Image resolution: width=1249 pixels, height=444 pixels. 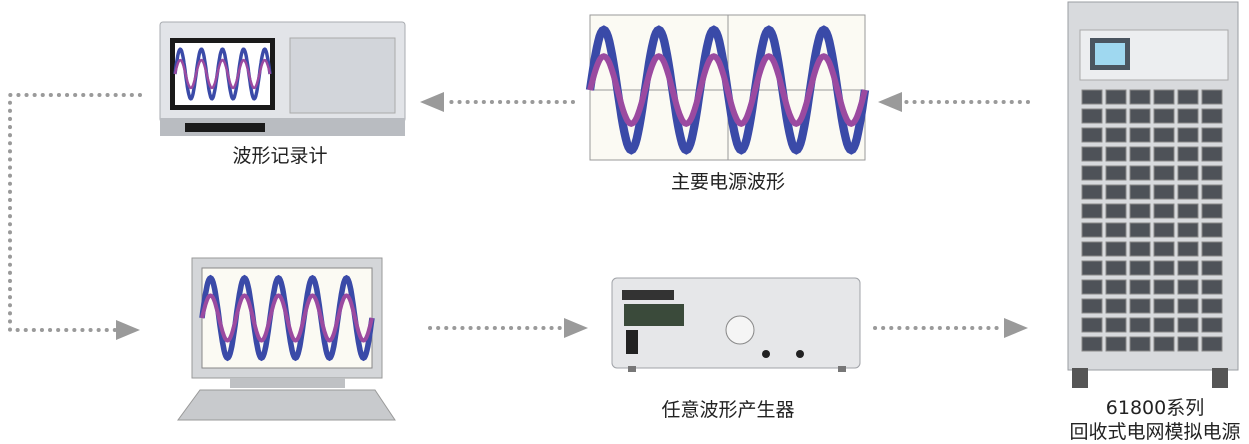 What do you see at coordinates (654, 315) in the screenshot?
I see `generator-lcd` at bounding box center [654, 315].